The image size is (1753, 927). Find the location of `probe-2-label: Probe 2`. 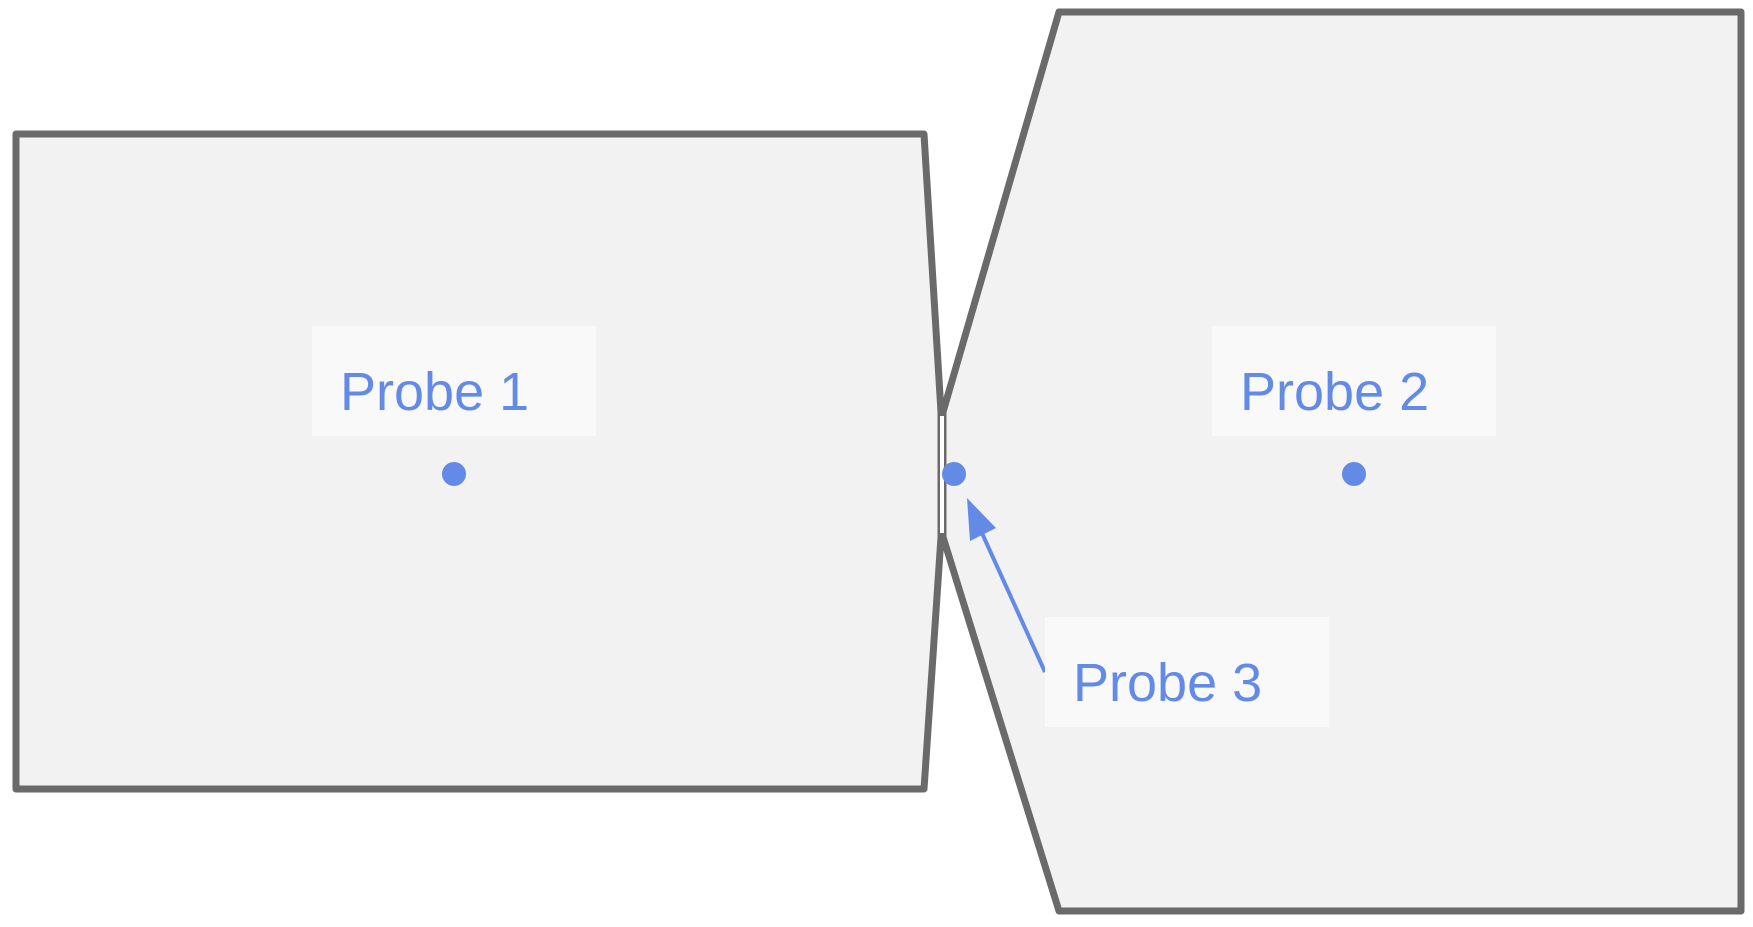

probe-2-label: Probe 2 is located at coordinates (1354, 381).